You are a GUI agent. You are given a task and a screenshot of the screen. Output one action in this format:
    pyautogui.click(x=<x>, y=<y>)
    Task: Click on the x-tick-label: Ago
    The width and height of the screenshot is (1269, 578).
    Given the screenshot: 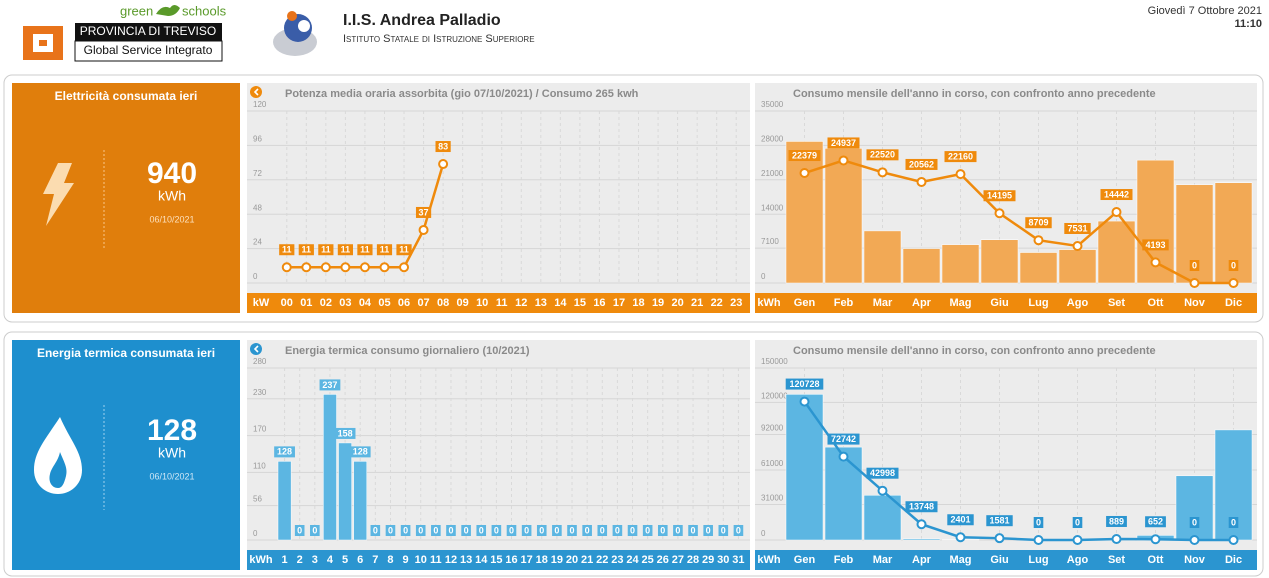 What is the action you would take?
    pyautogui.click(x=1078, y=303)
    